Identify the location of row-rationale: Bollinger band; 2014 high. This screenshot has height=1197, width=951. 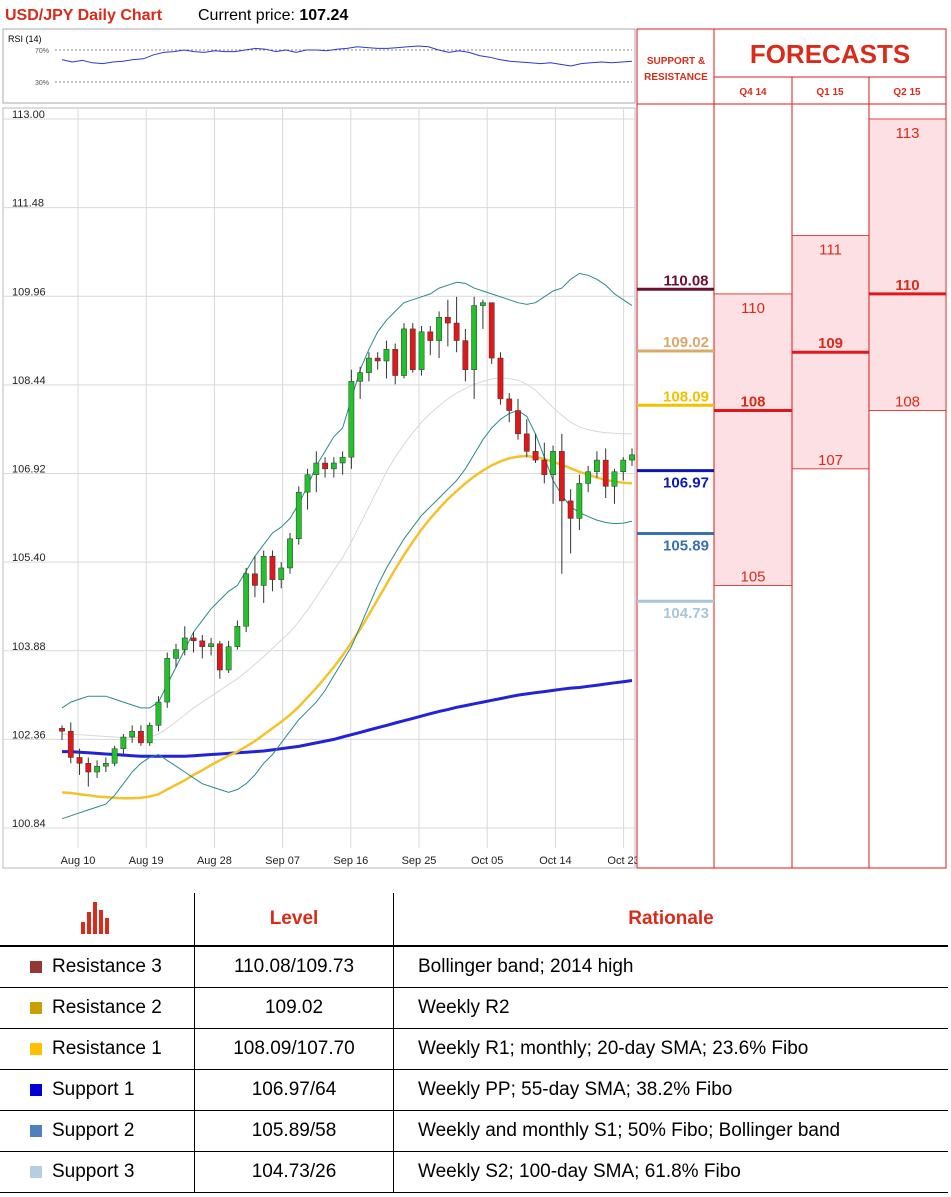
(670, 967).